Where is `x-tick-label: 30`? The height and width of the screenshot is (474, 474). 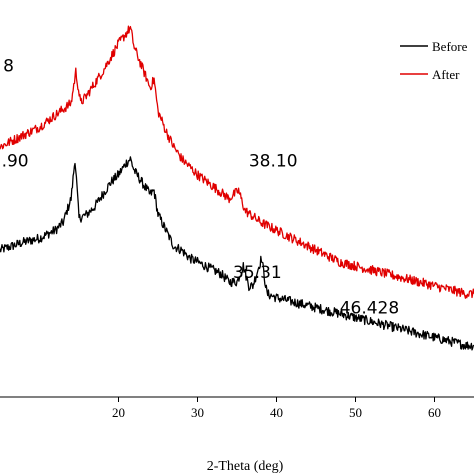
x-tick-label: 30 is located at coordinates (197, 412).